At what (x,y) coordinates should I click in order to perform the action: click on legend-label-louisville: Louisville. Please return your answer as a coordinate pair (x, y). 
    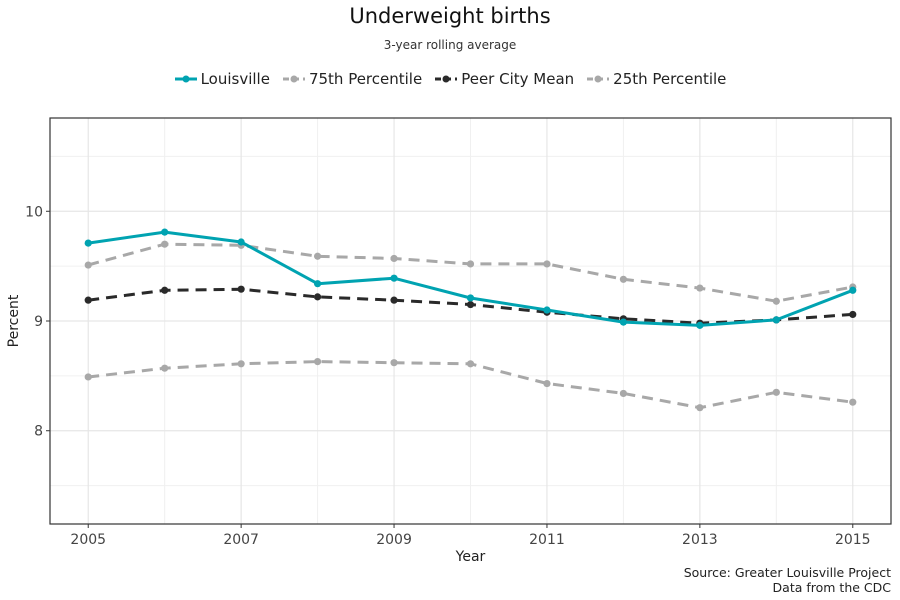
    Looking at the image, I should click on (235, 79).